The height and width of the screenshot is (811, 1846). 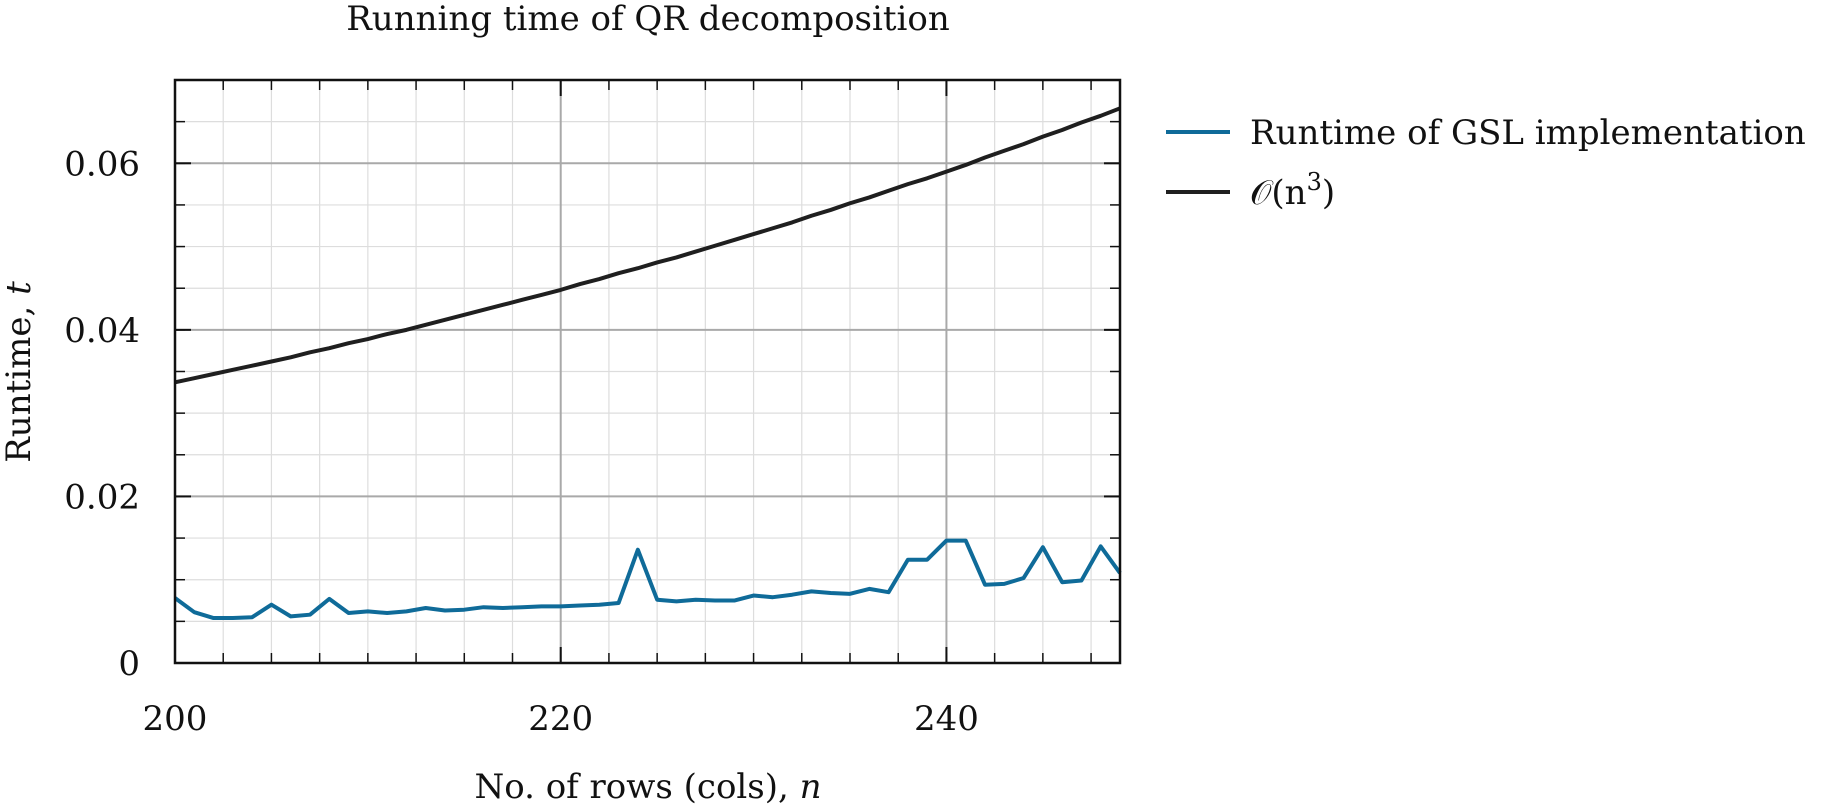 What do you see at coordinates (647, 579) in the screenshot?
I see `series-line-gsl` at bounding box center [647, 579].